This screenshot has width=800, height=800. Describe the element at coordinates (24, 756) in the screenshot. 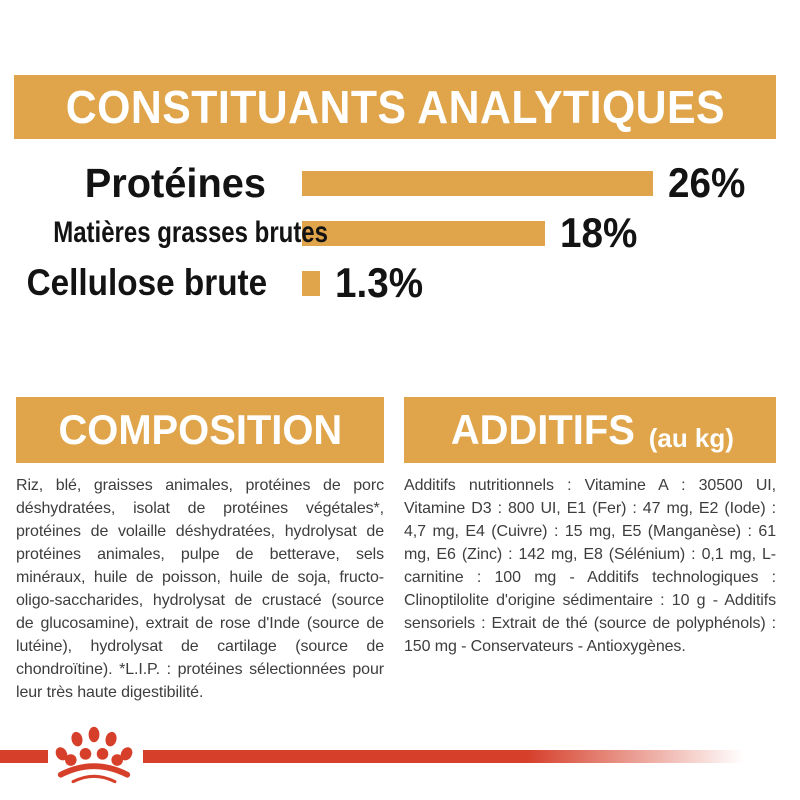

I see `brand-divider-line-left` at that location.